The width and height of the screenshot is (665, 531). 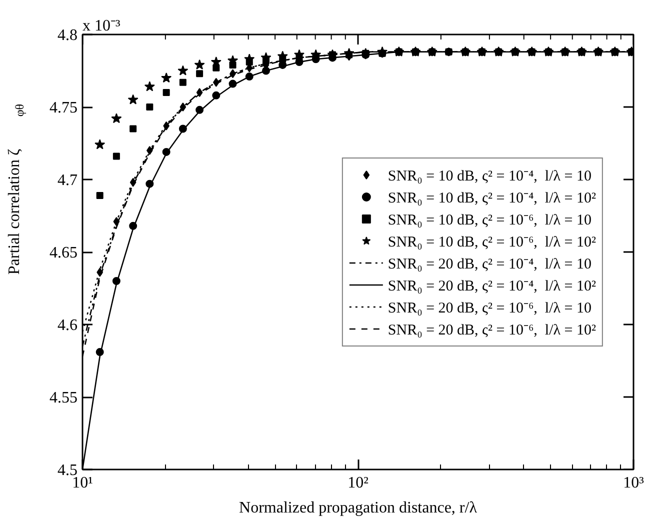 I want to click on legend-label: SNR₀ = 10 dB, ς² = 10⁻⁶, l/λ = 10², so click(x=492, y=242).